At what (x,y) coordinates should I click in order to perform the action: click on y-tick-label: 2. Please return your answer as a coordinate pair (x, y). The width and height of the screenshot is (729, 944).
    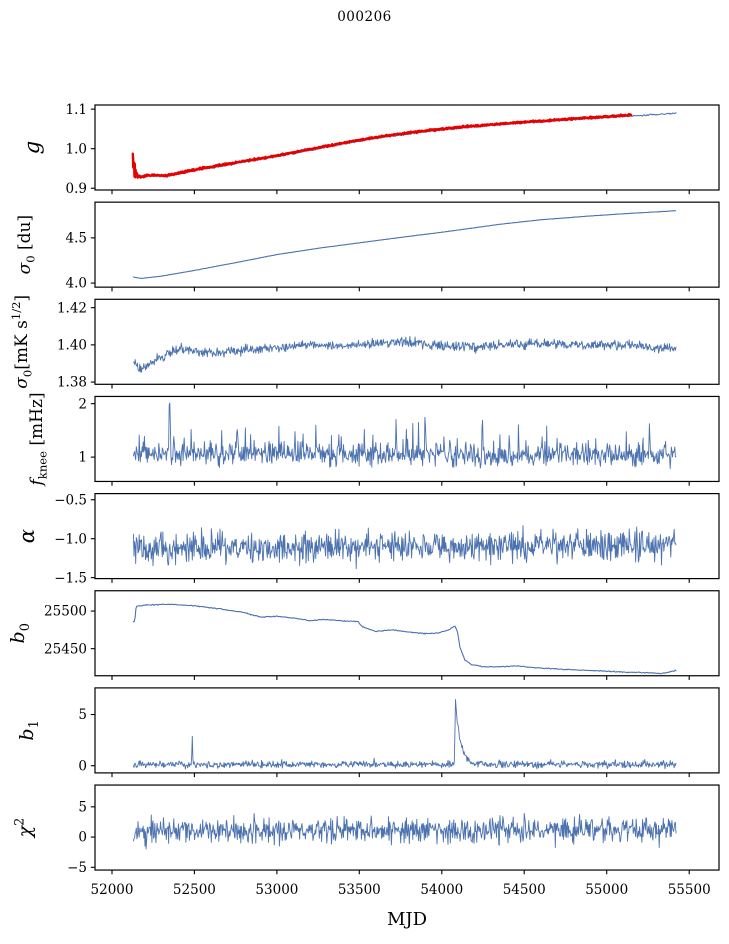
    Looking at the image, I should click on (82, 404).